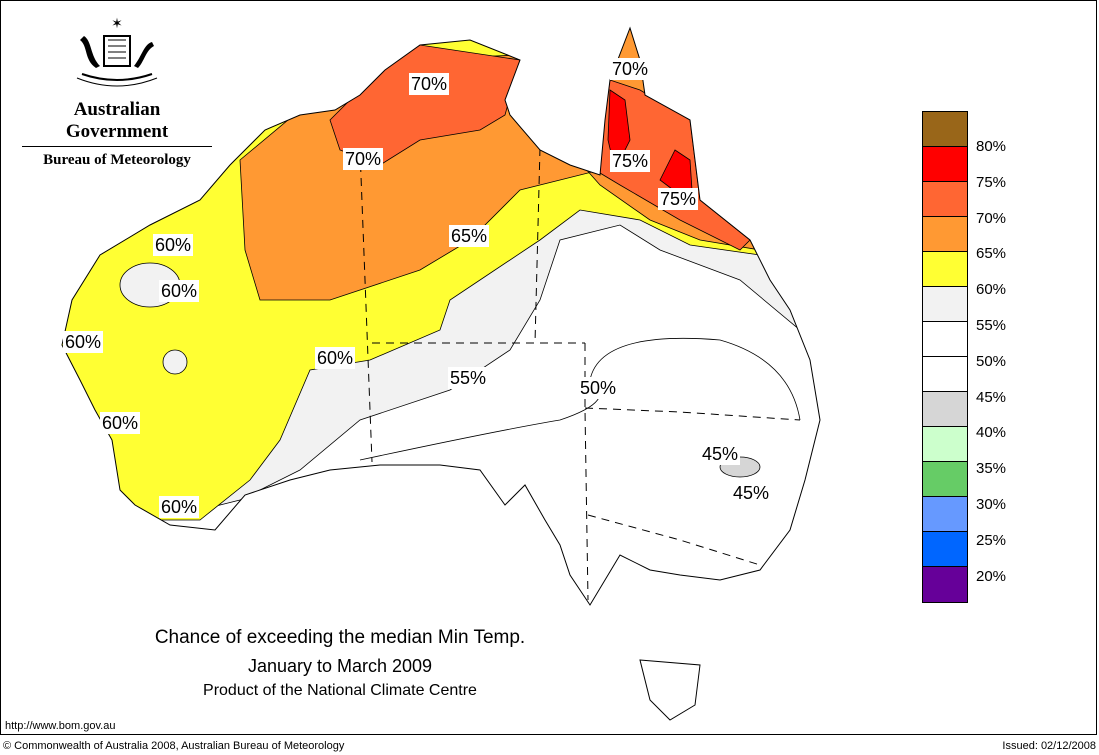 The width and height of the screenshot is (1099, 755). I want to click on contour-label: 50%, so click(598, 388).